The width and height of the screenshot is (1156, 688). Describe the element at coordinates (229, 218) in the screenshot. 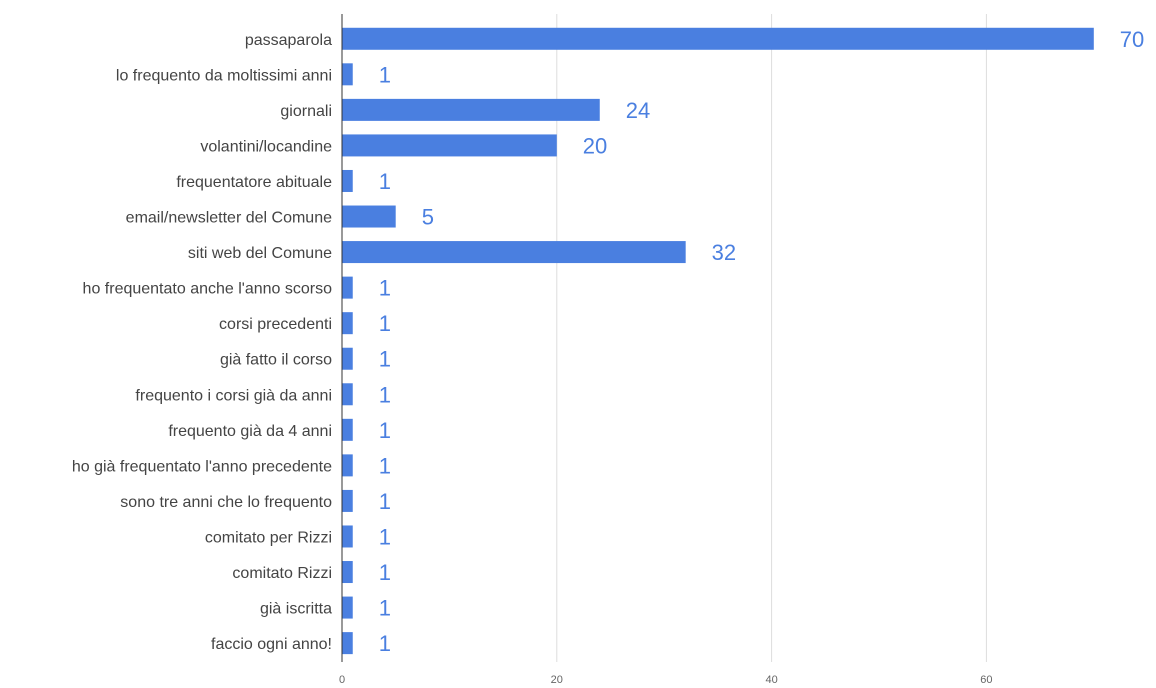

I see `category-label: email/newsletter del Comune` at that location.